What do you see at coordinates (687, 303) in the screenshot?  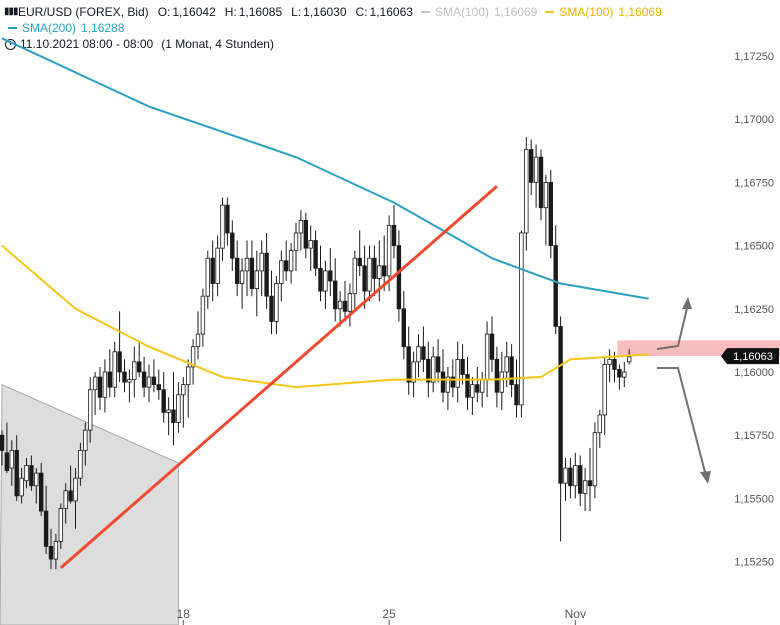 I see `up-arrow-head` at bounding box center [687, 303].